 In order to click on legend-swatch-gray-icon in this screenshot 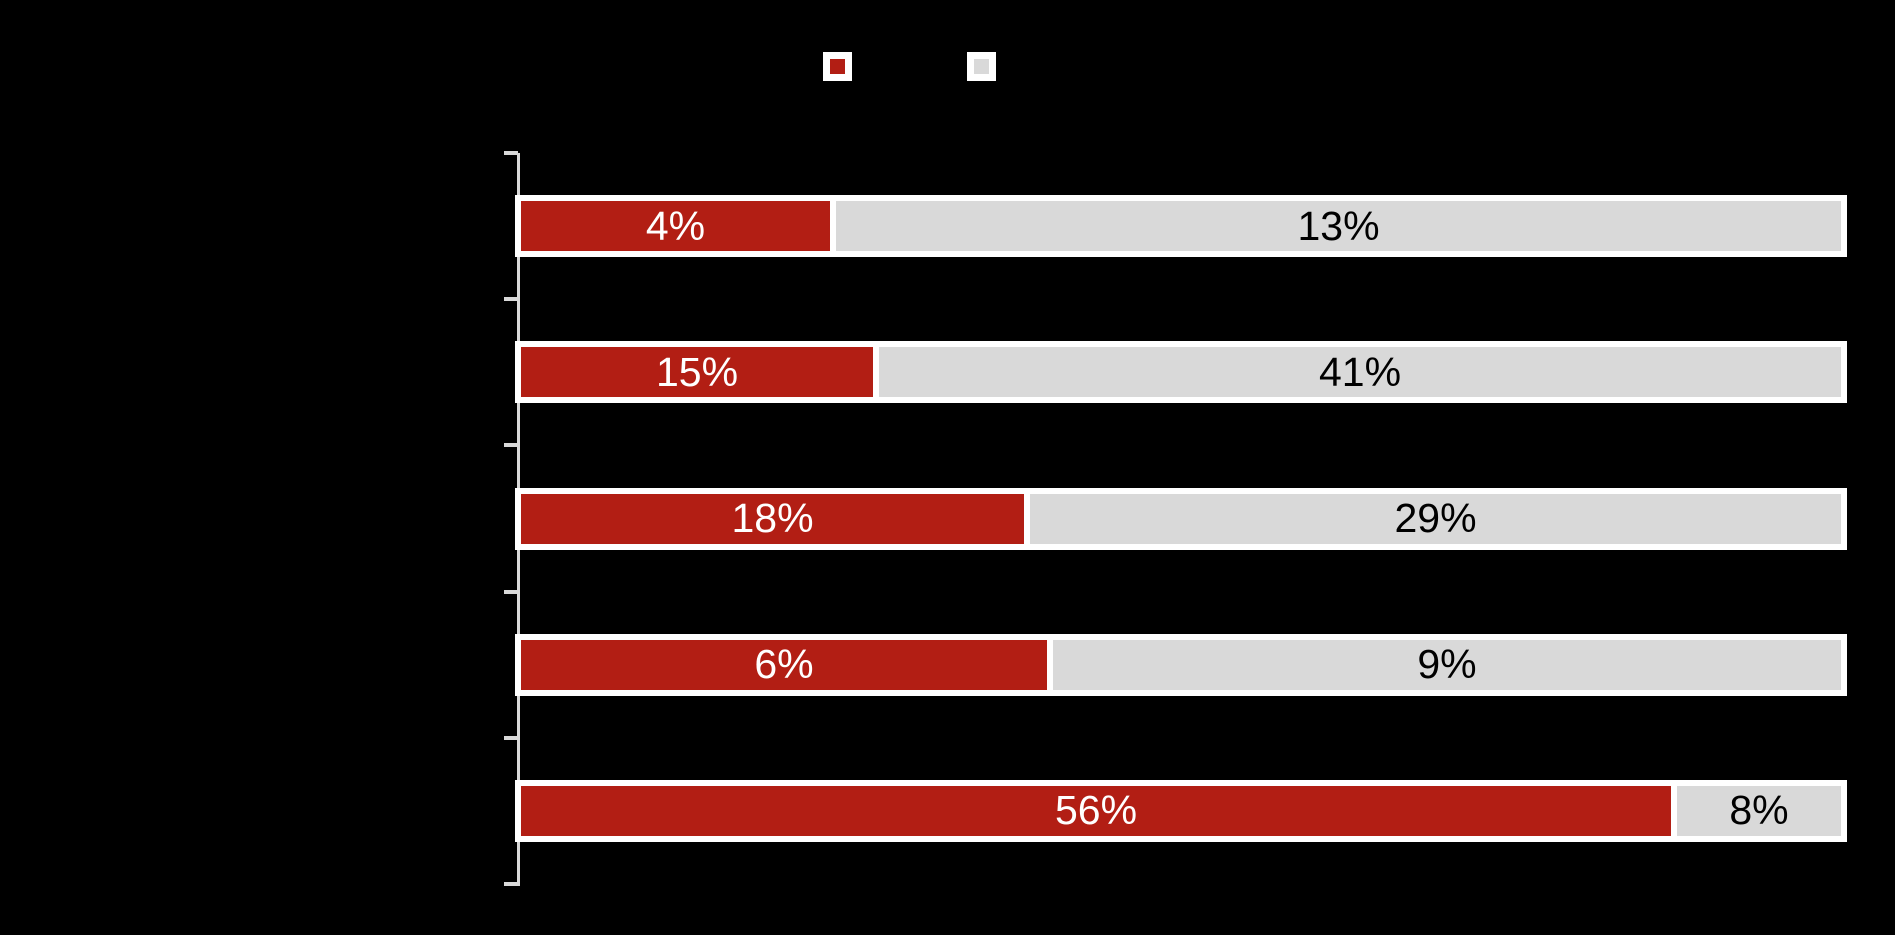, I will do `click(981, 66)`.